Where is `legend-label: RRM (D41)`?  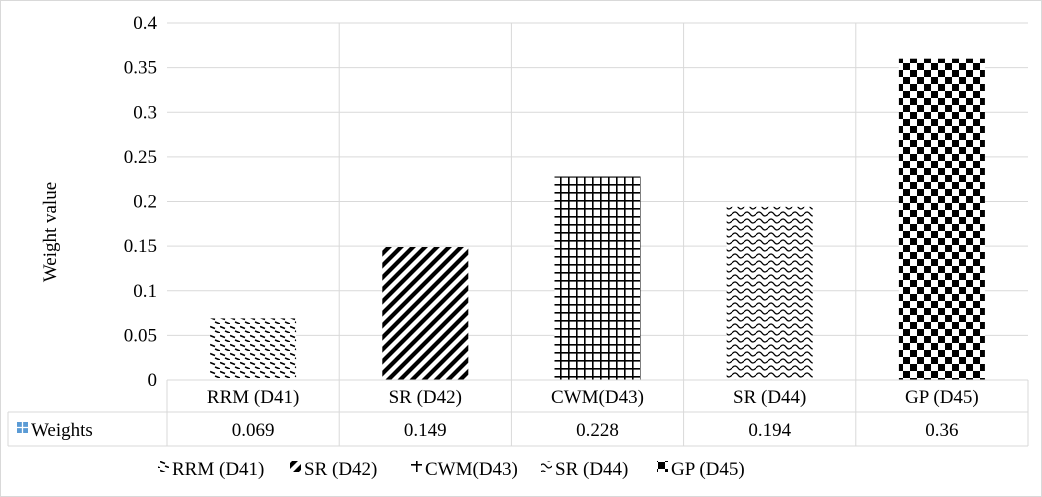 legend-label: RRM (D41) is located at coordinates (218, 469).